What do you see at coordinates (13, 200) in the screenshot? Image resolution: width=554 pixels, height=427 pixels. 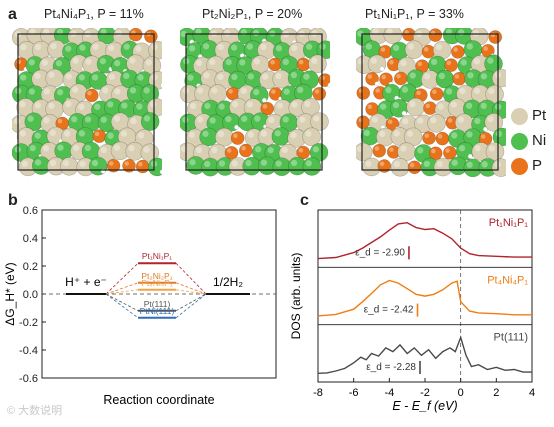 I see `panel-b-letter: b` at bounding box center [13, 200].